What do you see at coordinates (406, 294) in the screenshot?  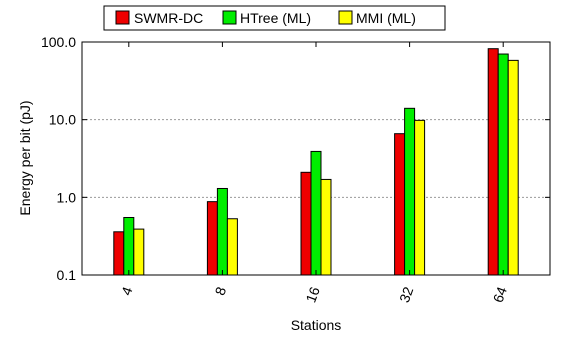 I see `x-tick-label: 32` at bounding box center [406, 294].